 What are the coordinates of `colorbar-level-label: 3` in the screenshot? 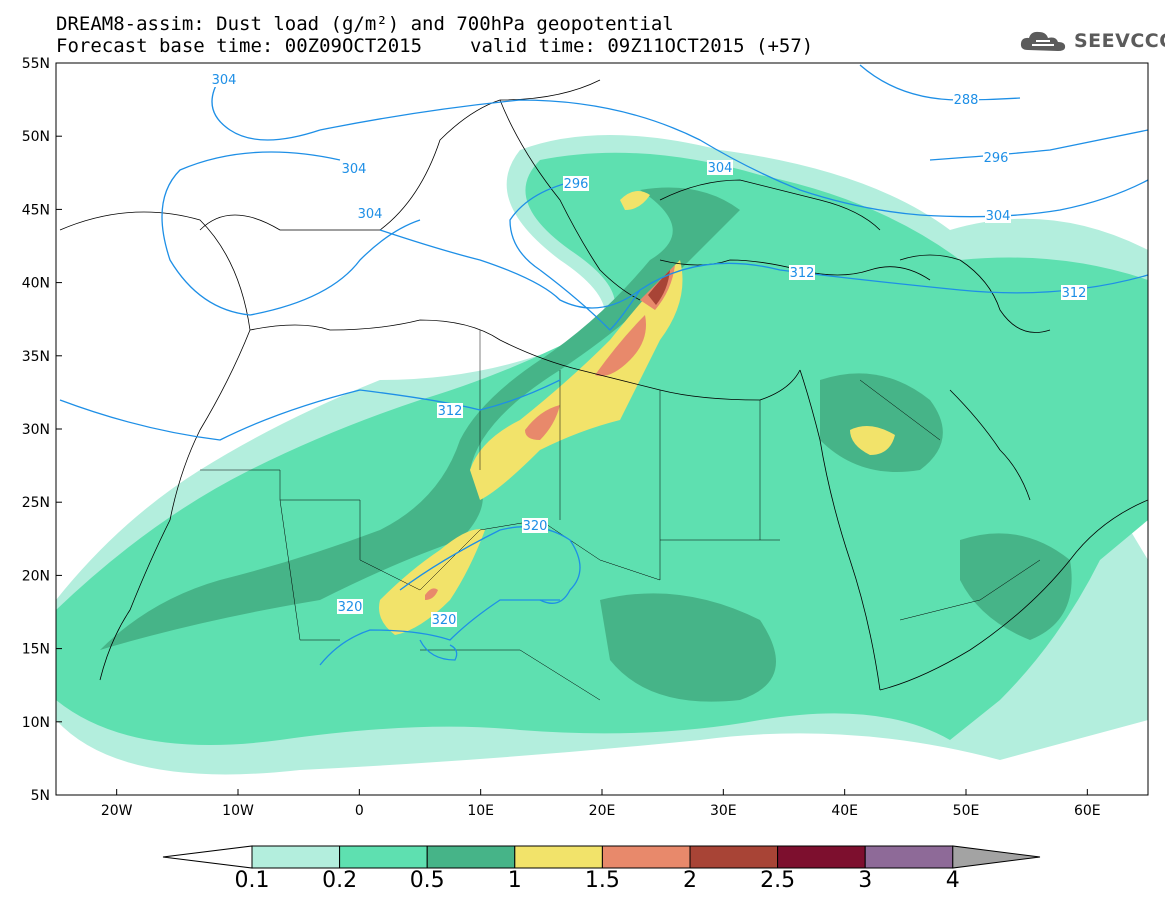 It's located at (865, 880).